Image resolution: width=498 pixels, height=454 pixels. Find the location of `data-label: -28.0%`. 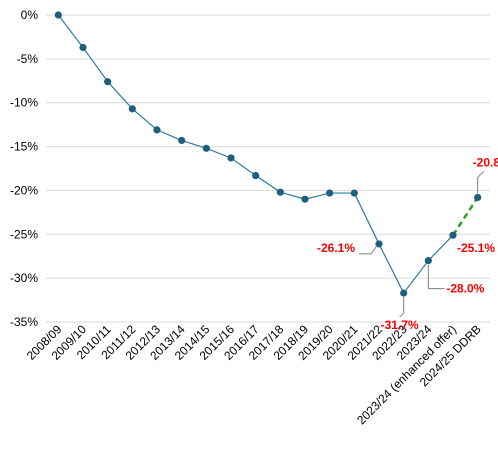

data-label: -28.0% is located at coordinates (465, 289).